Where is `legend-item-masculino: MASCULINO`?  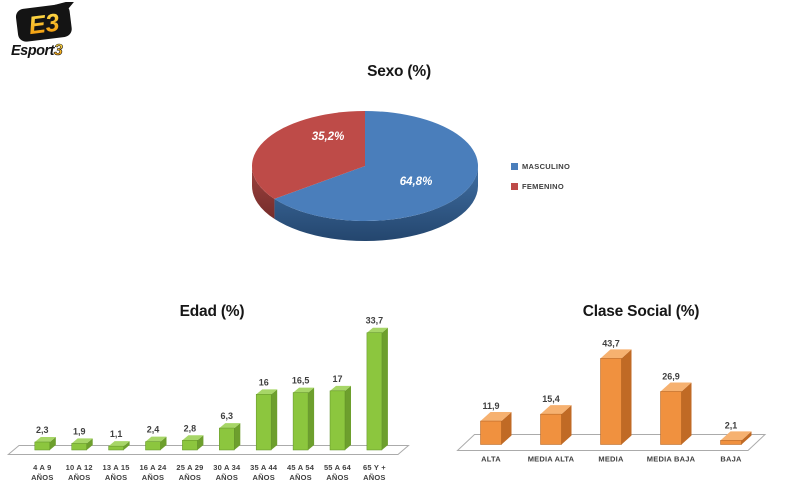
legend-item-masculino: MASCULINO is located at coordinates (540, 166).